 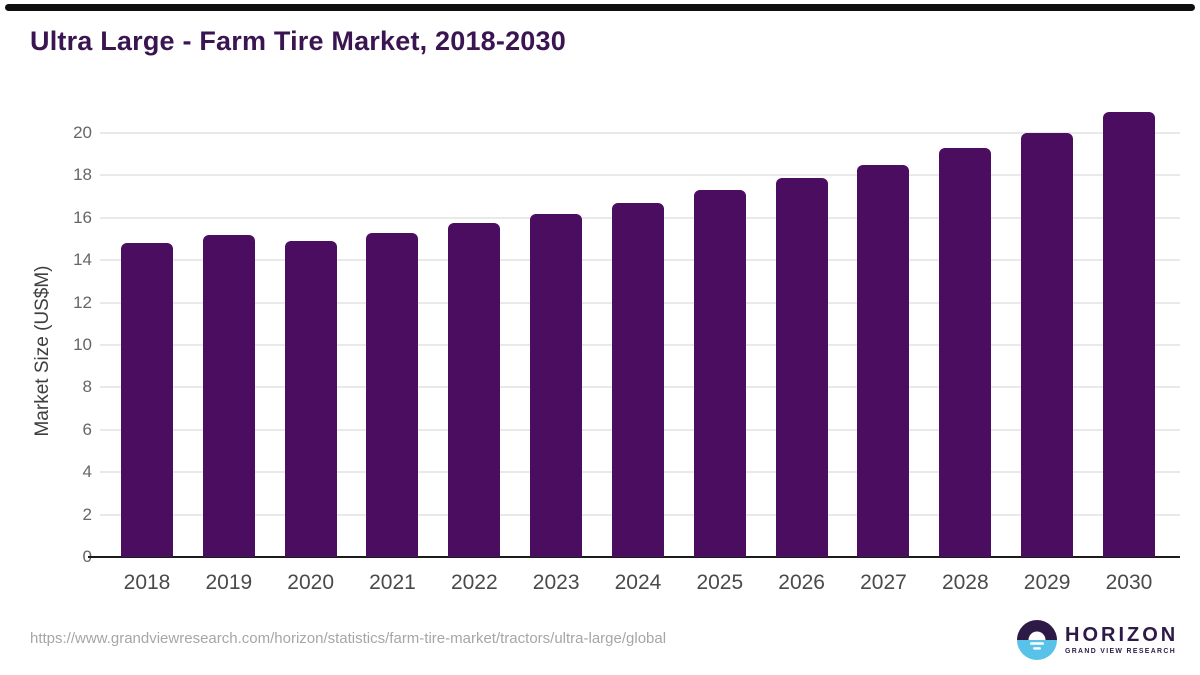 What do you see at coordinates (801, 582) in the screenshot?
I see `x-tick-label: 2026` at bounding box center [801, 582].